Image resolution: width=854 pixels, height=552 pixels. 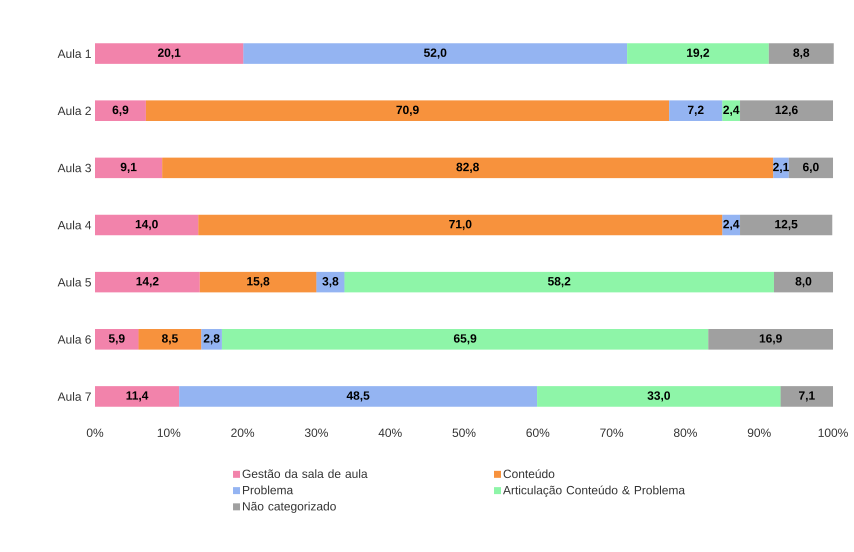 I want to click on data-label: 3,8, so click(x=330, y=282).